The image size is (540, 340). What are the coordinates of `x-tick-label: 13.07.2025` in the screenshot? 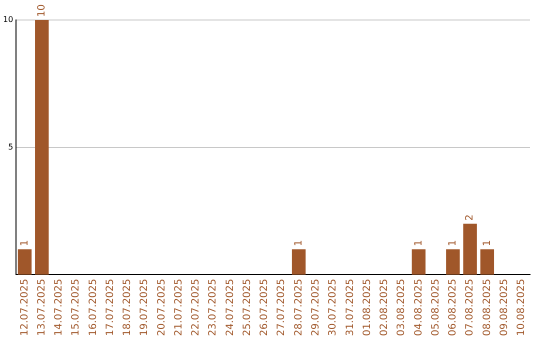 It's located at (42, 307).